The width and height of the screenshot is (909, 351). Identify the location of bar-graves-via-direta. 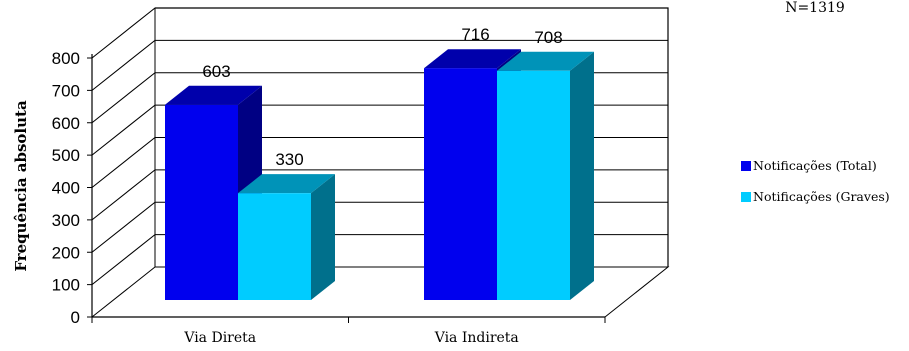
(286, 237).